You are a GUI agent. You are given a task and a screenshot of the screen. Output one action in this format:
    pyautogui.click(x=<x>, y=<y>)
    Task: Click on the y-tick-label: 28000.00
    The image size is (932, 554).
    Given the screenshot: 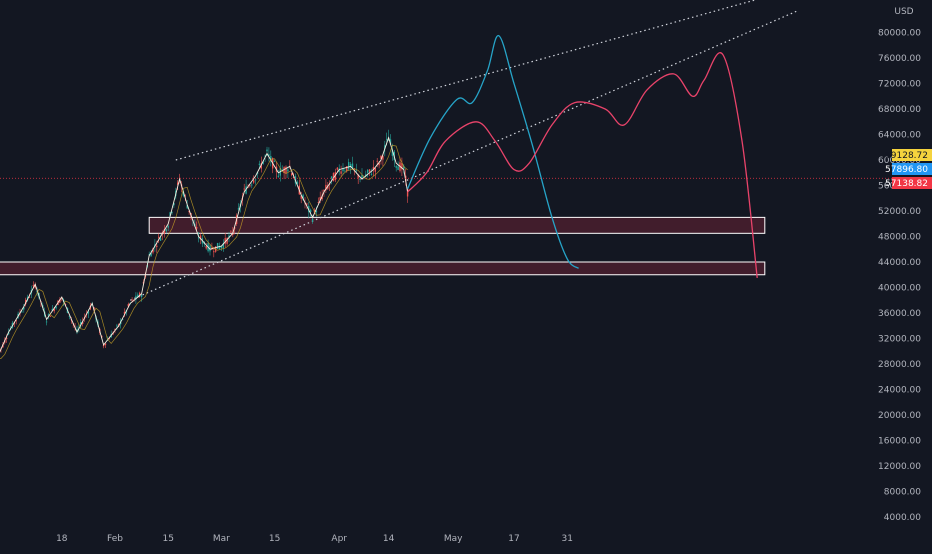 What is the action you would take?
    pyautogui.click(x=899, y=365)
    